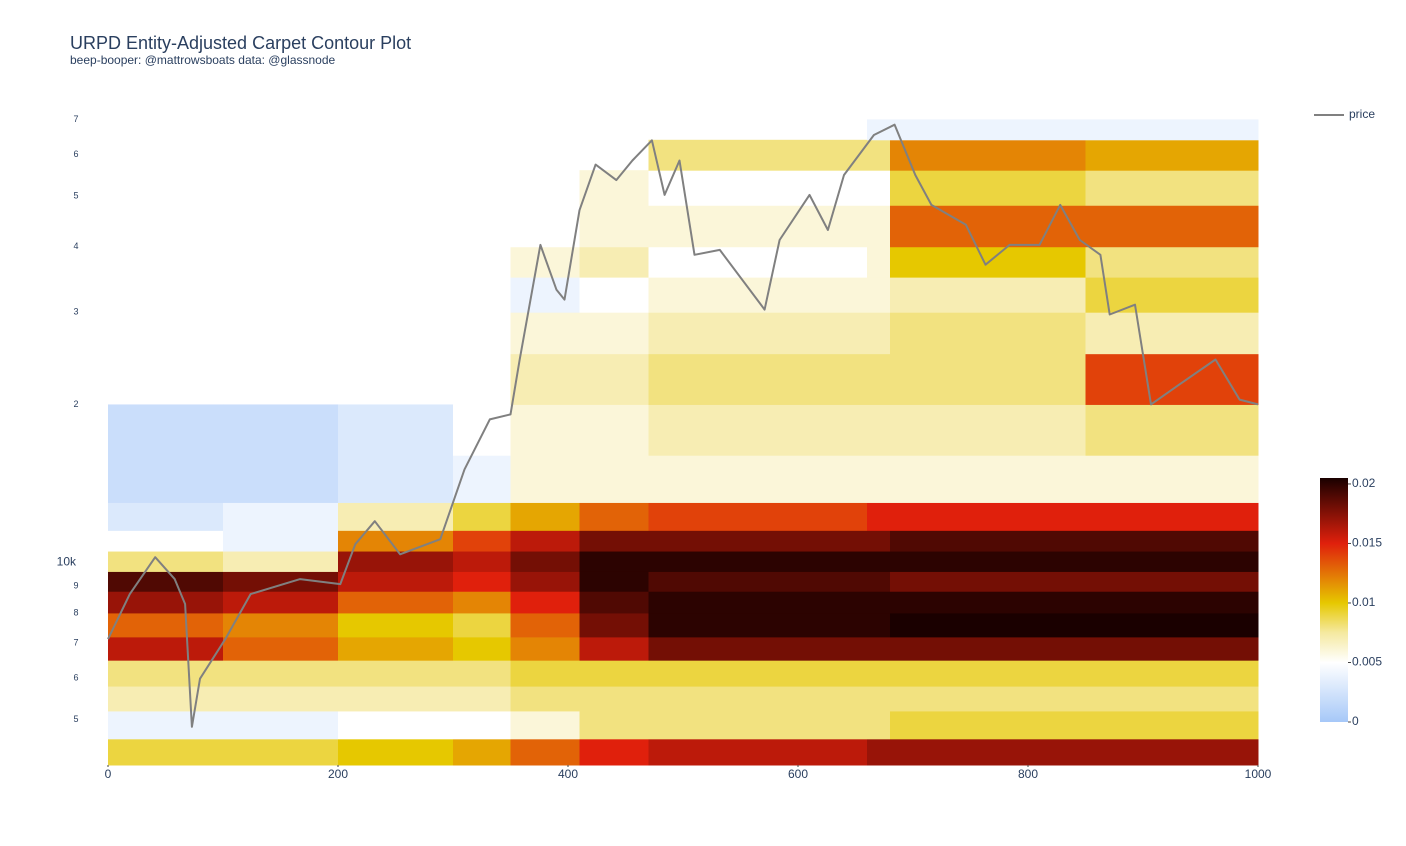 Image resolution: width=1406 pixels, height=846 pixels. What do you see at coordinates (75, 719) in the screenshot?
I see `y-tick-label: 5` at bounding box center [75, 719].